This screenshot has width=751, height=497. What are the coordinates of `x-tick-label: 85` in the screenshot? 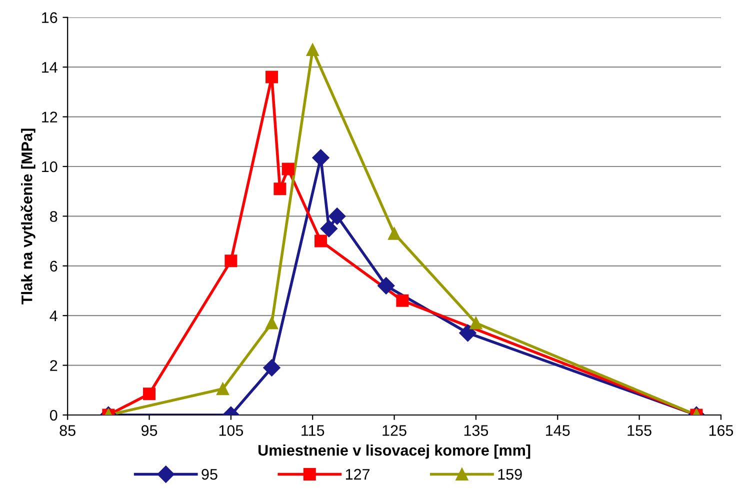 It's located at (68, 430).